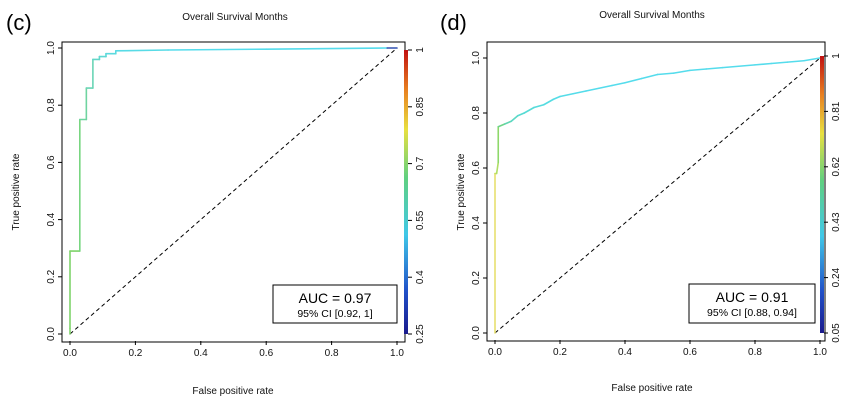  Describe the element at coordinates (836, 111) in the screenshot. I see `colorbar-tick-label: 0.81` at that location.